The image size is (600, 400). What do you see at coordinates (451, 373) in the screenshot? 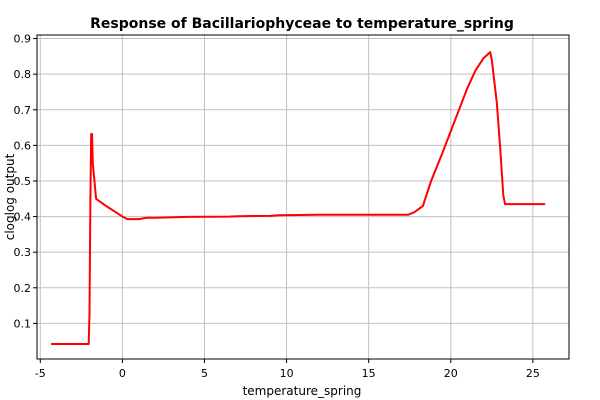
I see `x-tick-label: 20` at bounding box center [451, 373].